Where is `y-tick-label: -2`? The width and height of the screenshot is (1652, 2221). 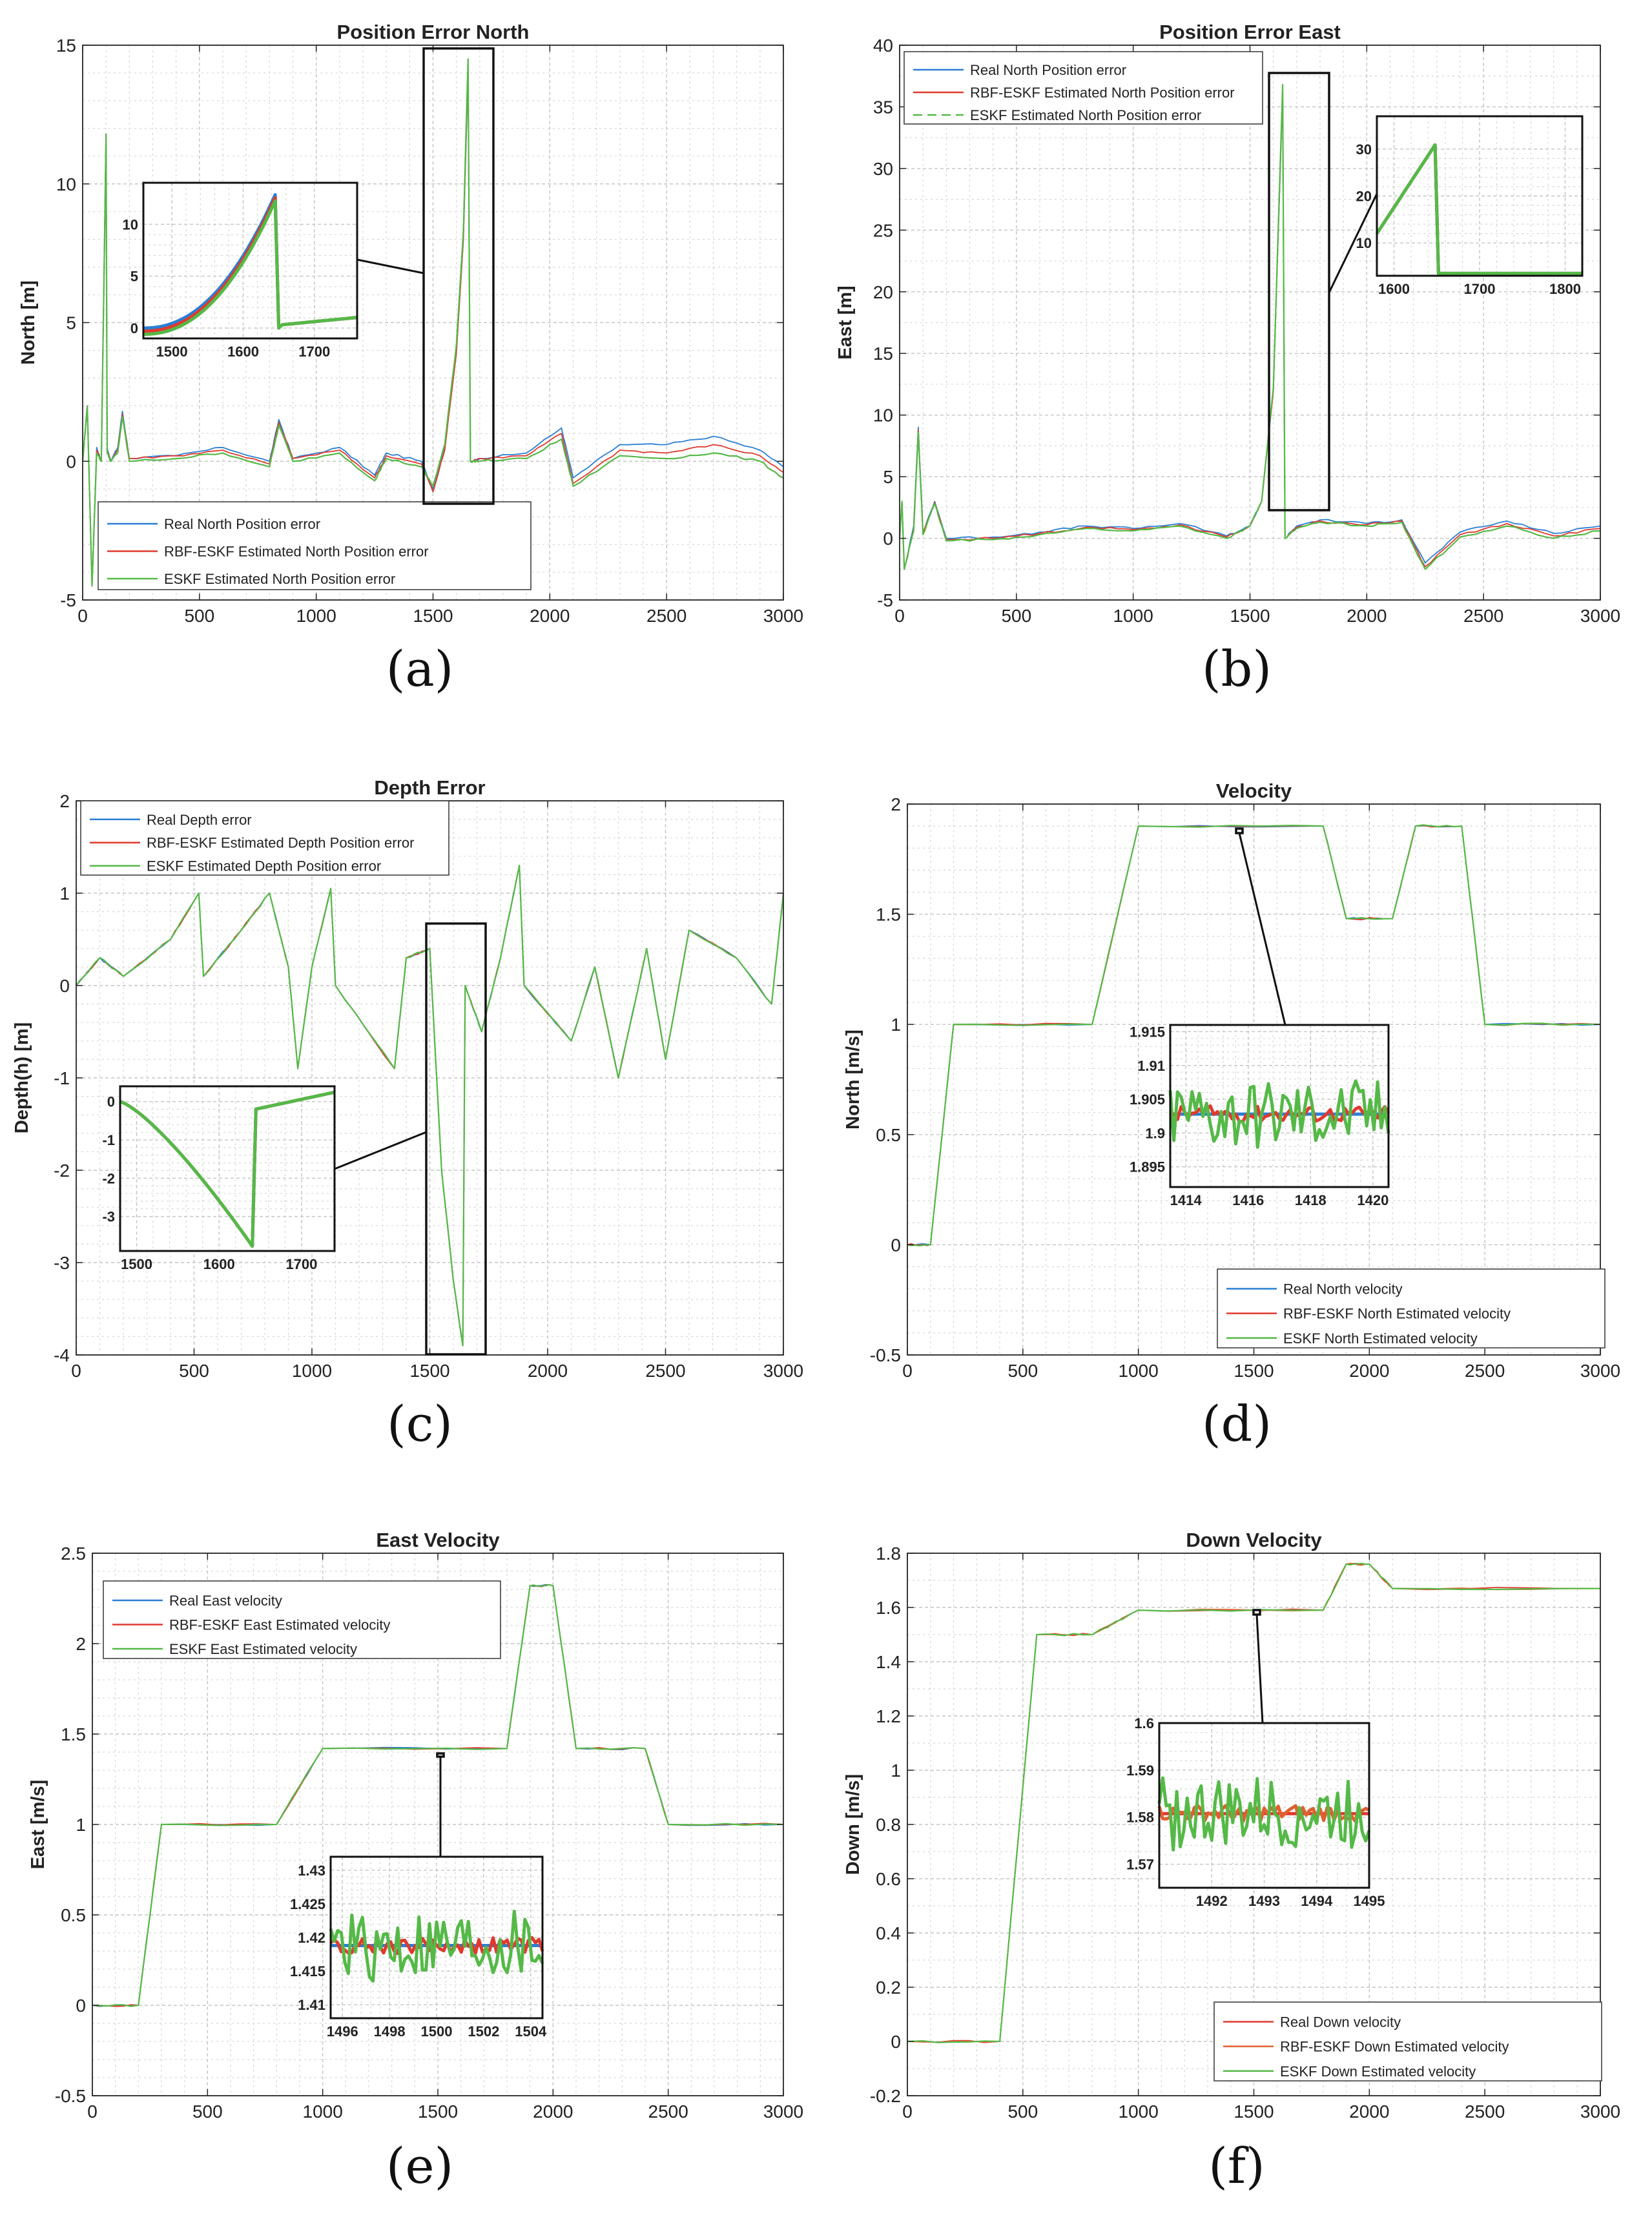
y-tick-label: -2 is located at coordinates (62, 1171).